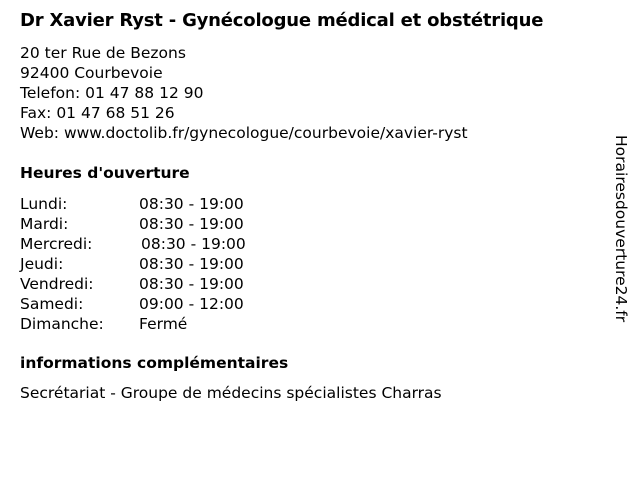 The height and width of the screenshot is (480, 640). I want to click on street: 20 ter Rue de Bezons, so click(103, 53).